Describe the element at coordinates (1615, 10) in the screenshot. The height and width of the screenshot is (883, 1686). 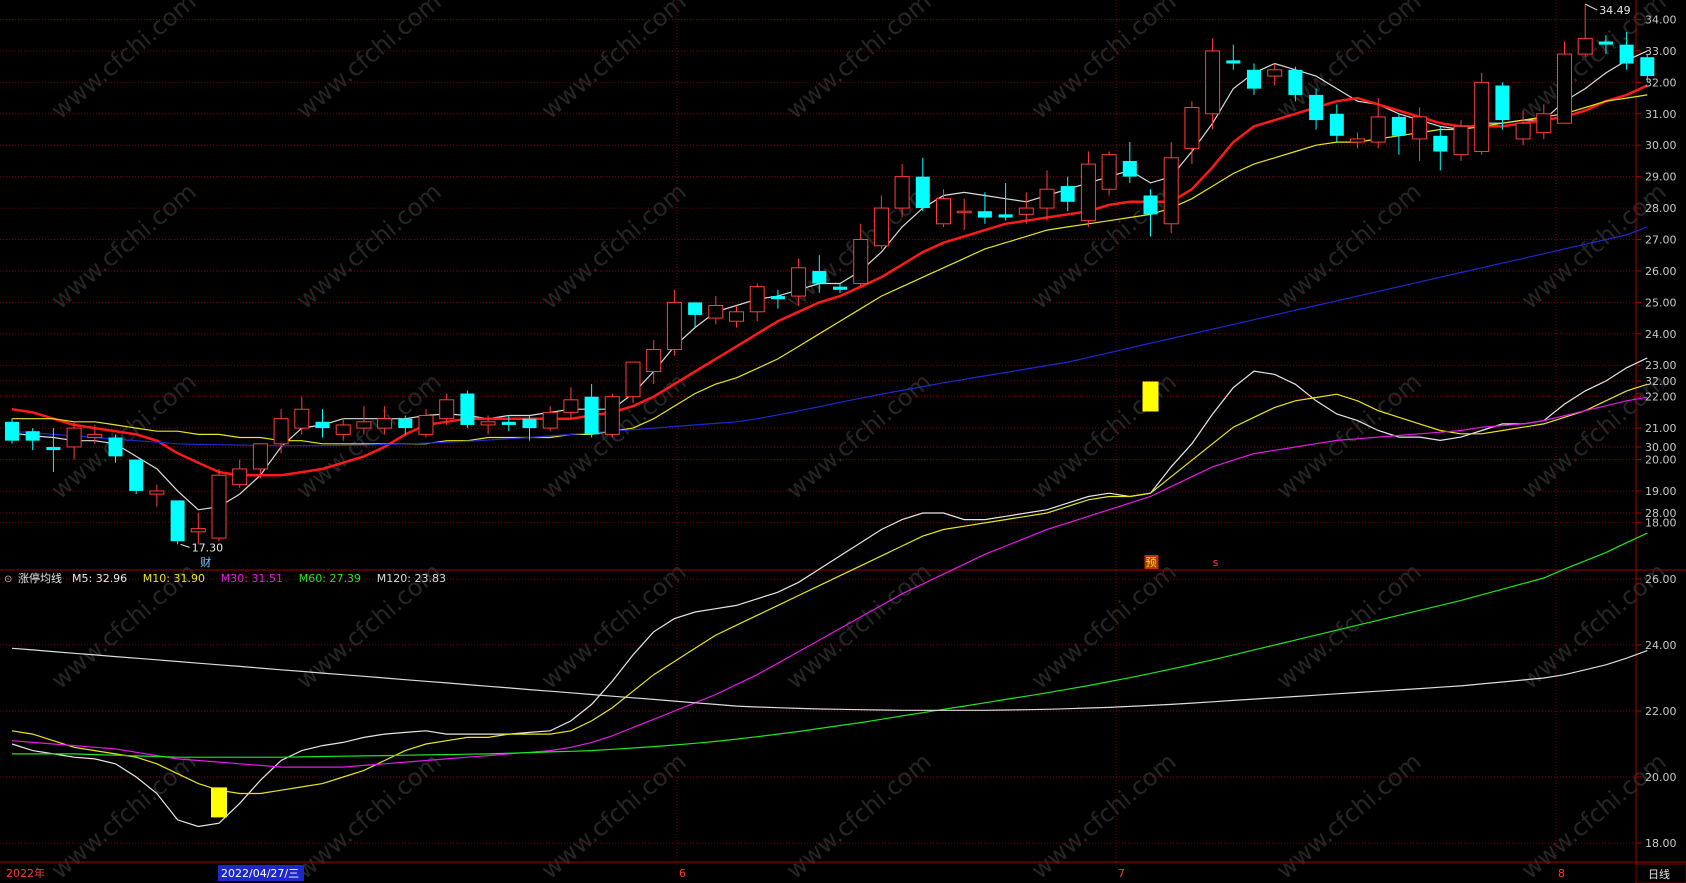
I see `high-price-label: 34.49` at that location.